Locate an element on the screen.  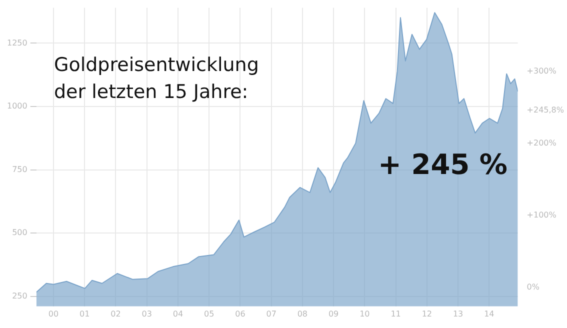
x-tick-label: 14 is located at coordinates (489, 313).